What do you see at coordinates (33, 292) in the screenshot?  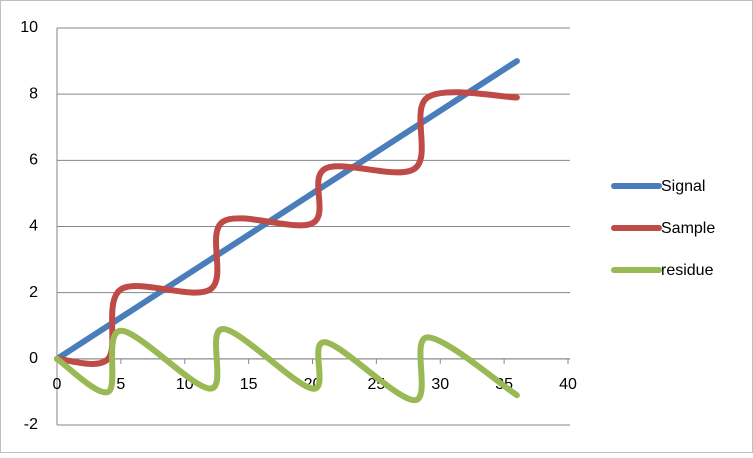 I see `y-tick-label: 2` at bounding box center [33, 292].